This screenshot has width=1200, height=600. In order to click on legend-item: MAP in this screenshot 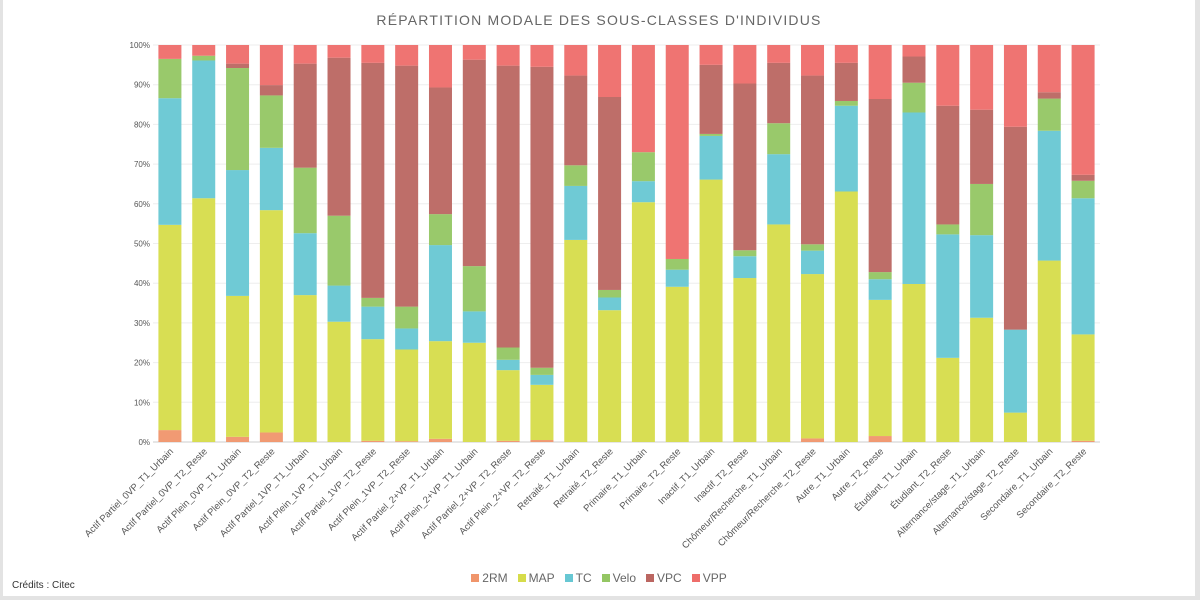, I will do `click(536, 578)`.